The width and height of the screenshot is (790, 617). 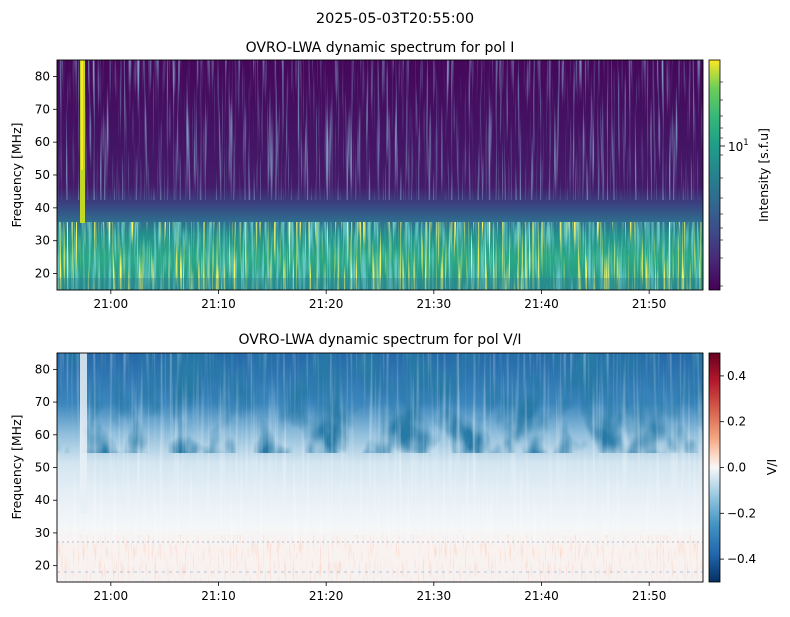 I want to click on pol-vi-xtick-label: 21:50, so click(x=649, y=596).